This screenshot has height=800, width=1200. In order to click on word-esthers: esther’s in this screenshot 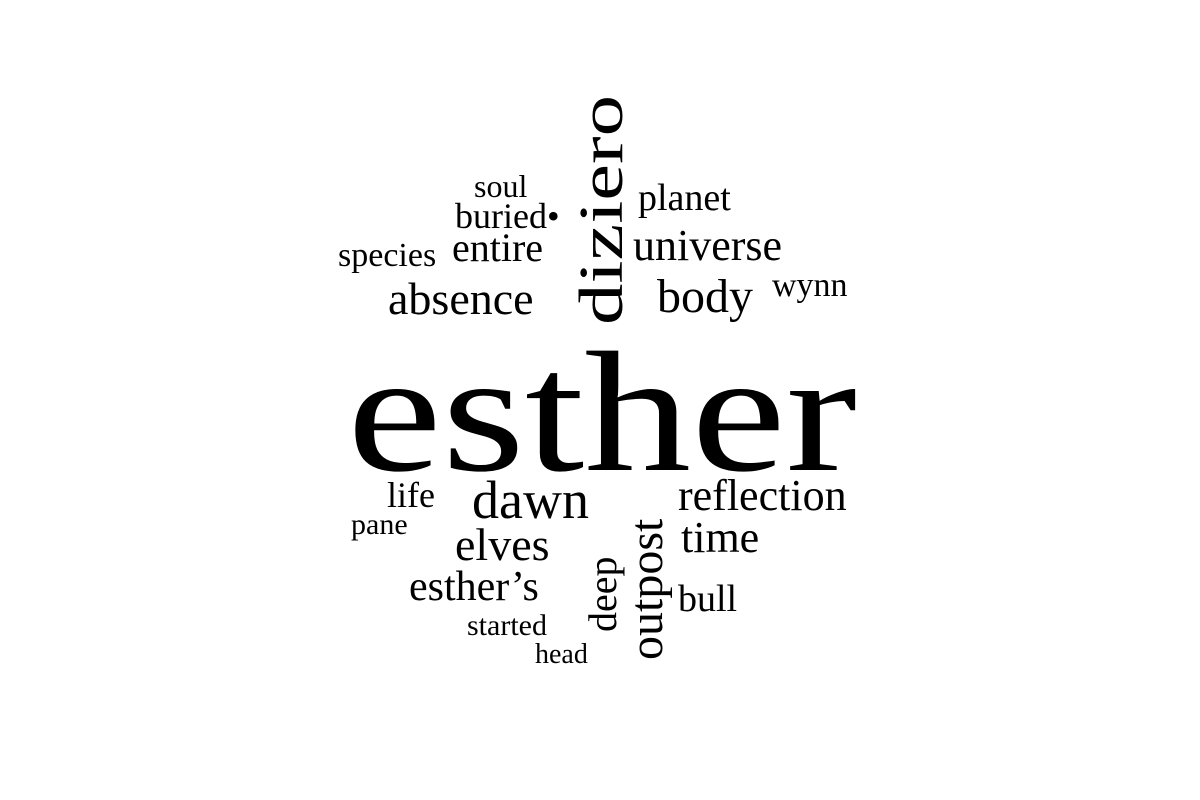, I will do `click(474, 587)`.